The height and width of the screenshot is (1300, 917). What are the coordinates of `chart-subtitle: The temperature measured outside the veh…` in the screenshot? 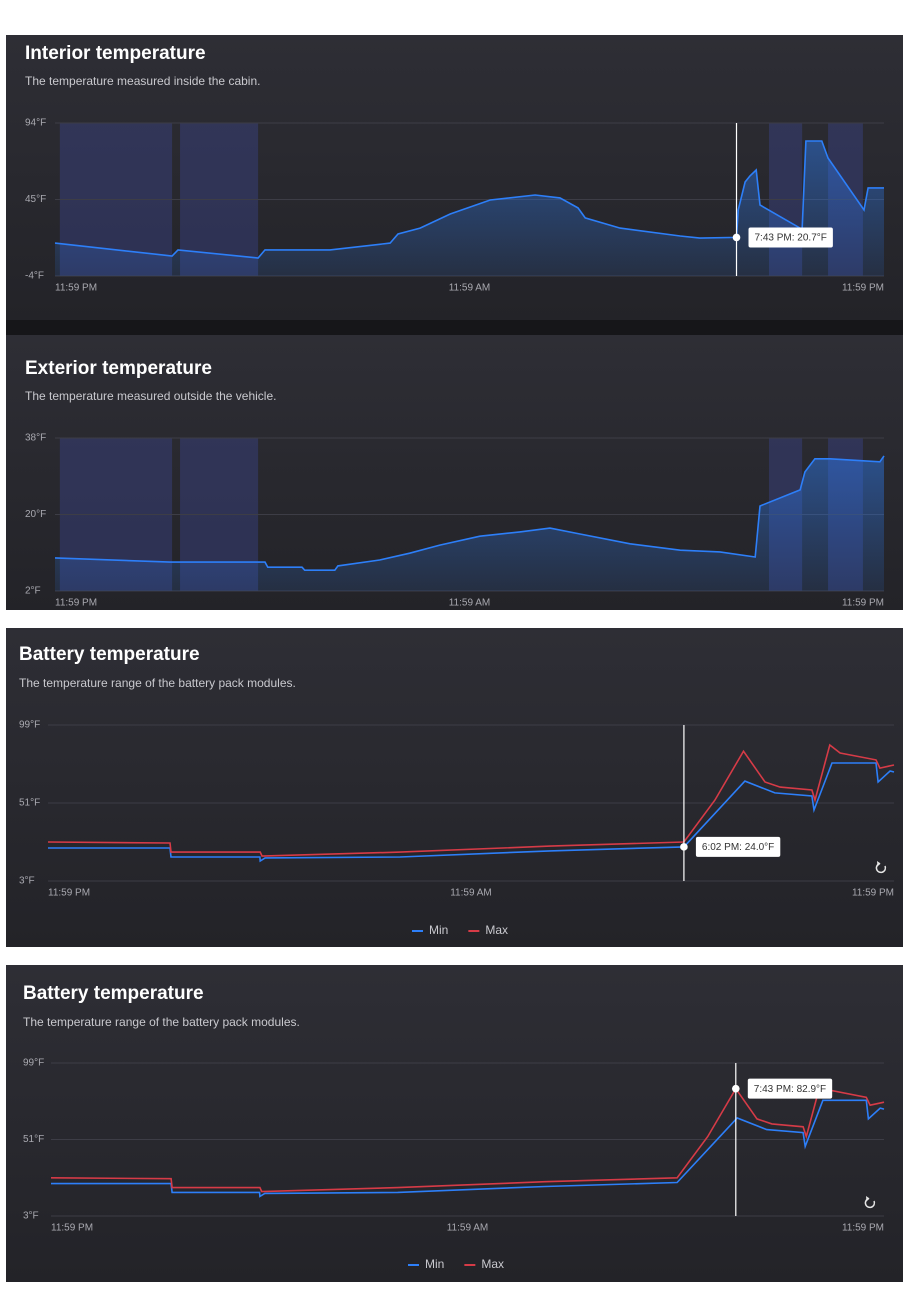 It's located at (150, 396).